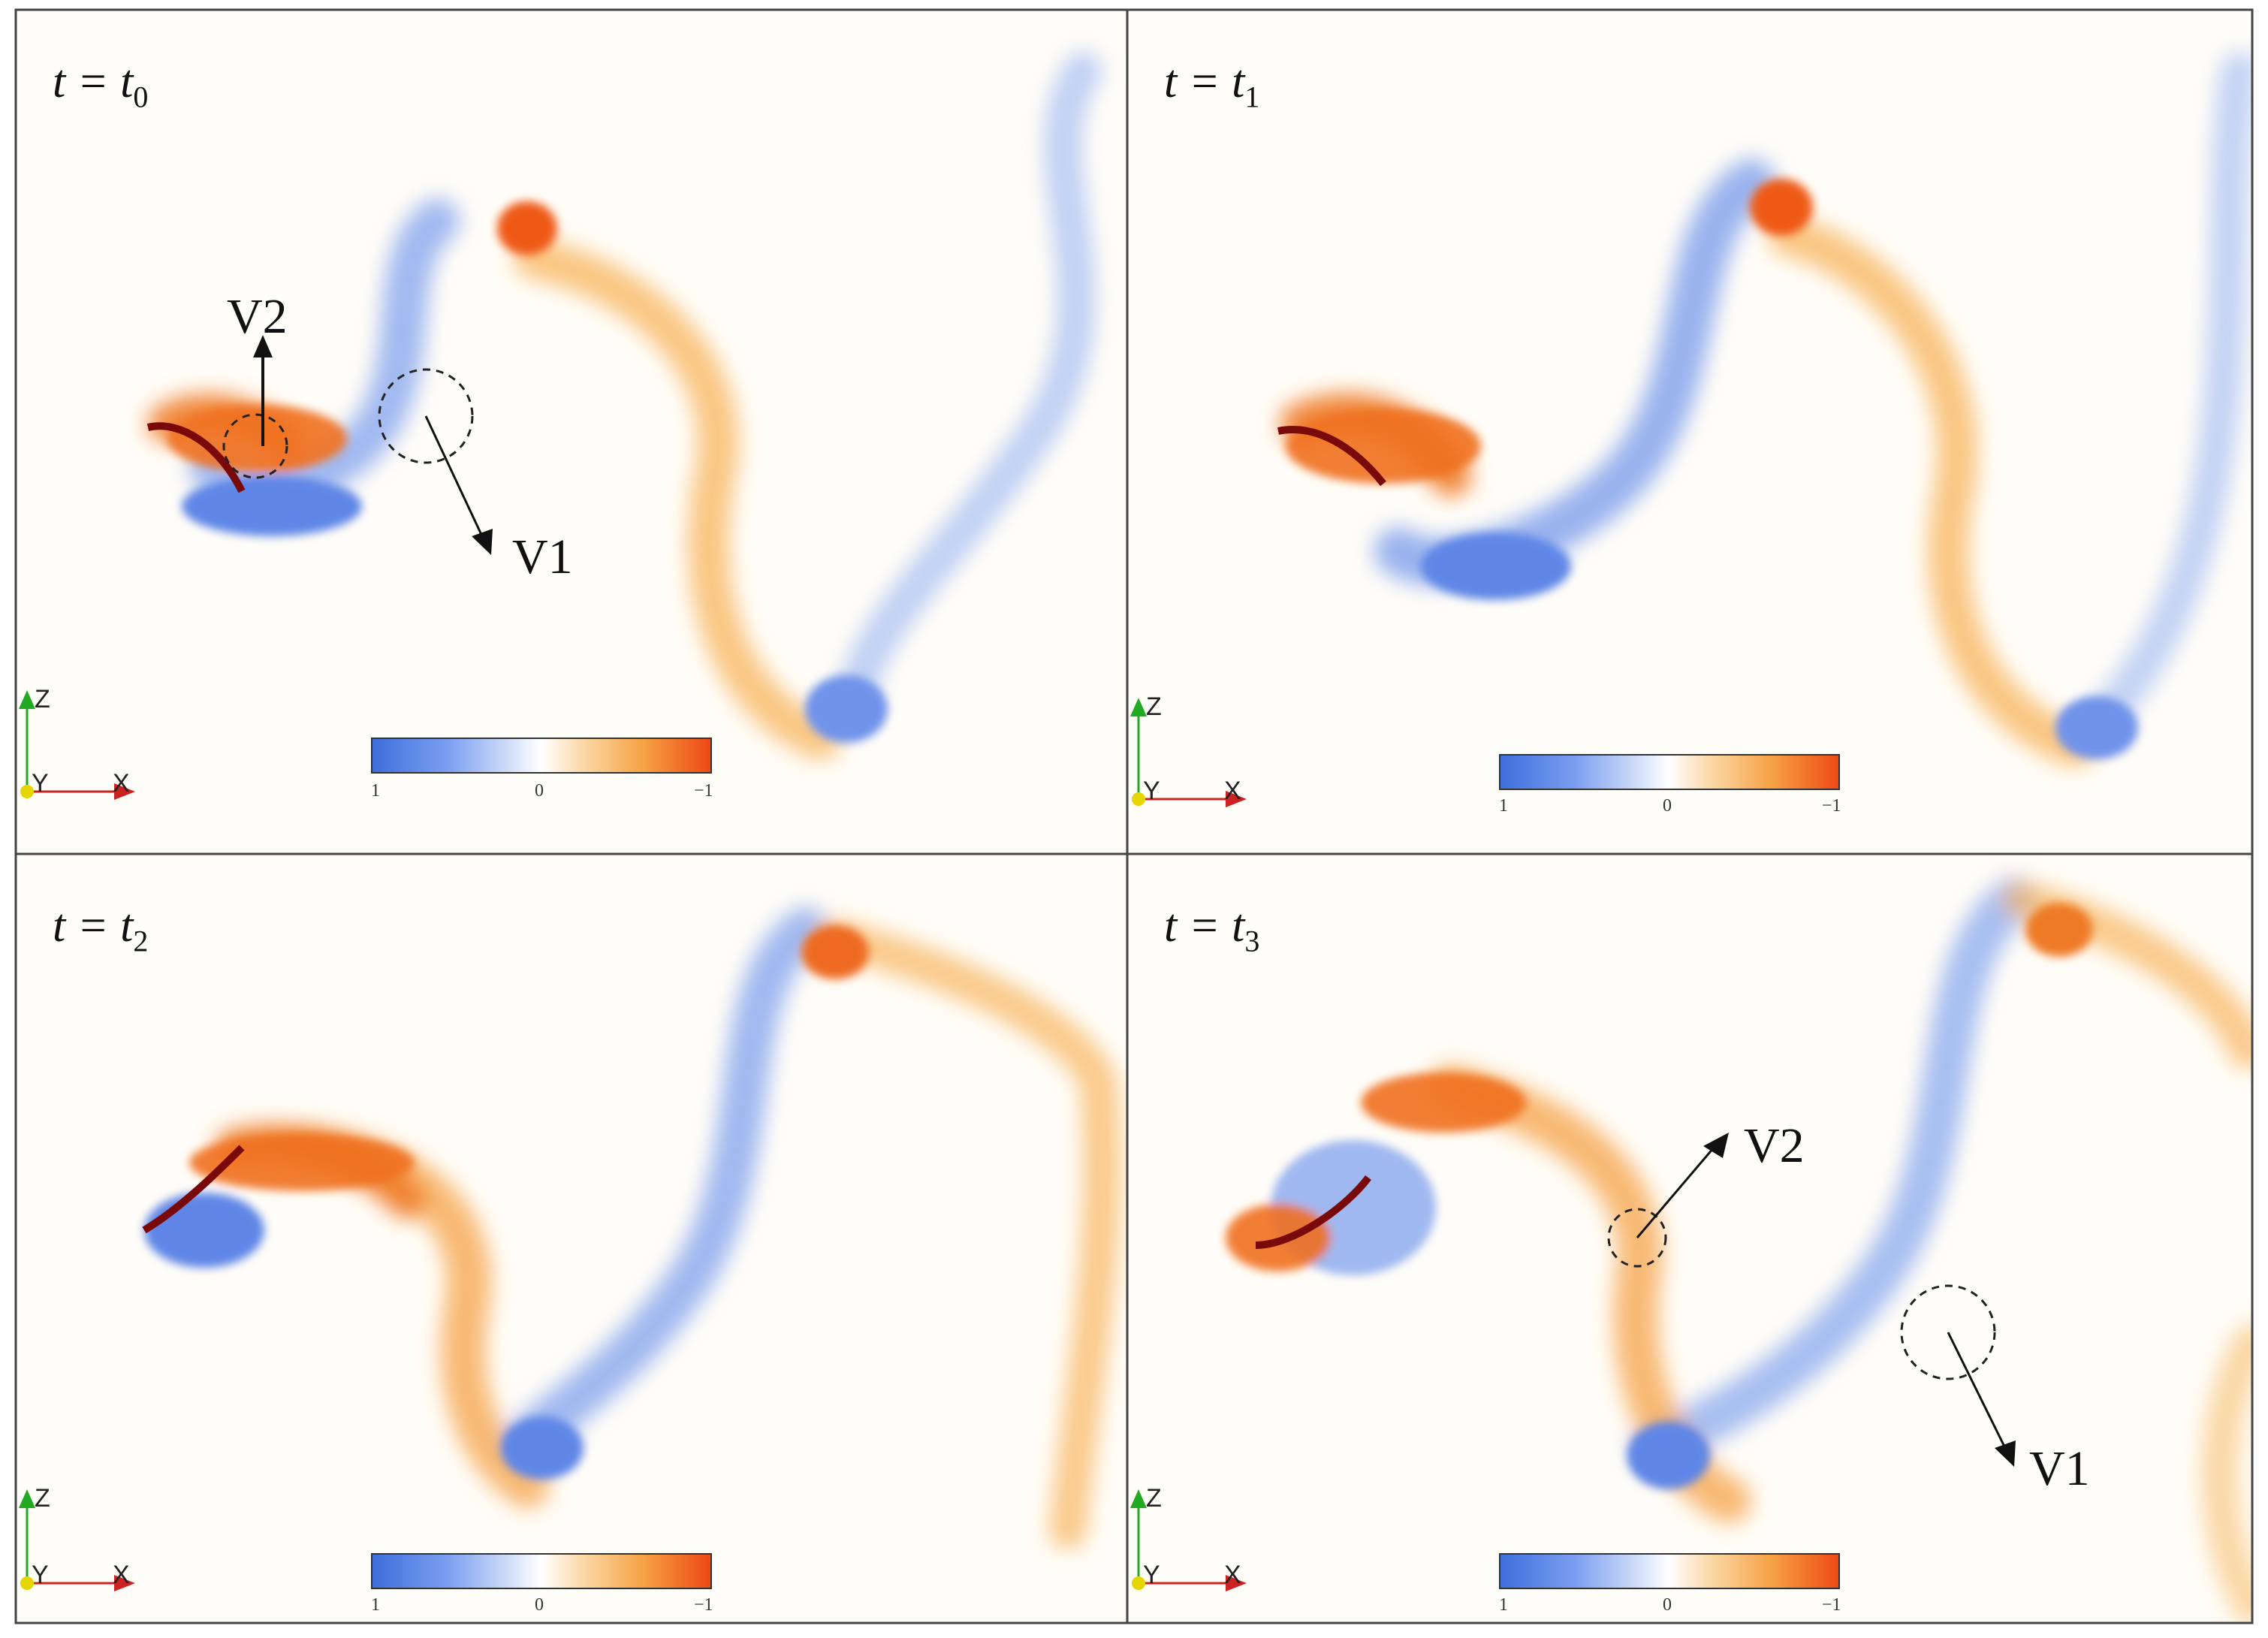 This screenshot has width=2268, height=1638. What do you see at coordinates (101, 929) in the screenshot?
I see `time-label: t = t2` at bounding box center [101, 929].